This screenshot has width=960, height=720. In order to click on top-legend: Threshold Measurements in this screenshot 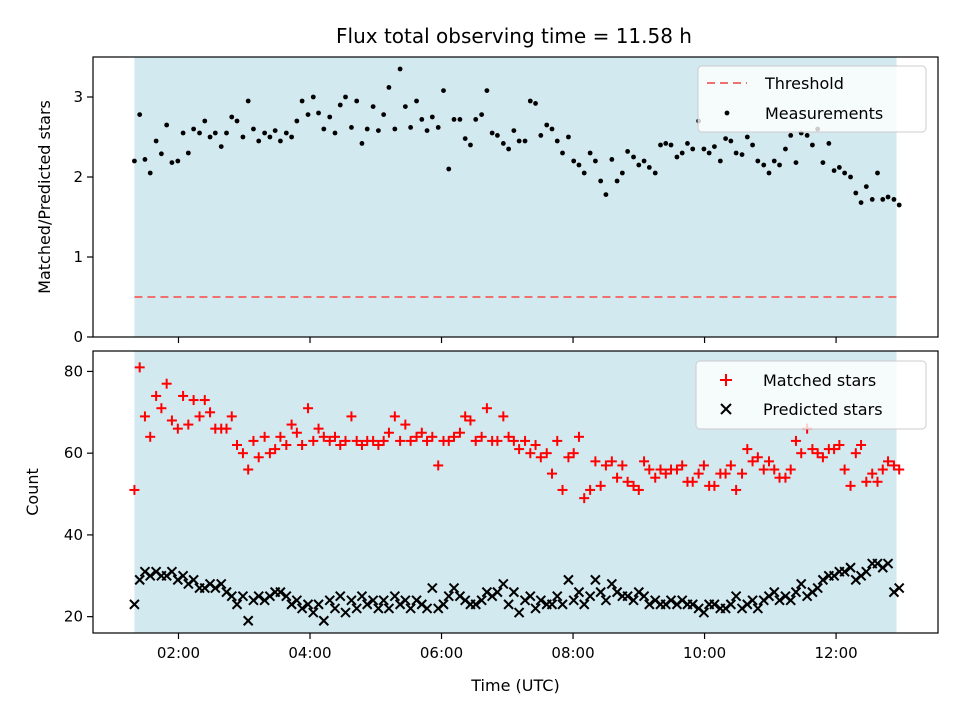, I will do `click(812, 99)`.